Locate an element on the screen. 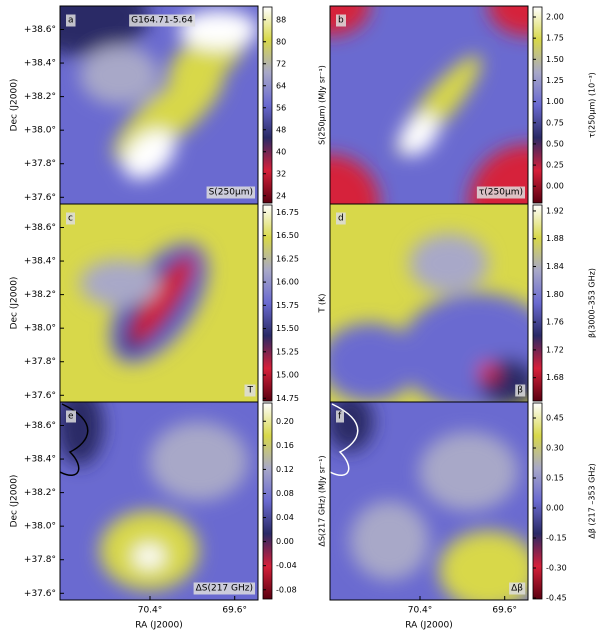 The image size is (600, 640). panel-annotation: ΔS(217 GHz) is located at coordinates (224, 589).